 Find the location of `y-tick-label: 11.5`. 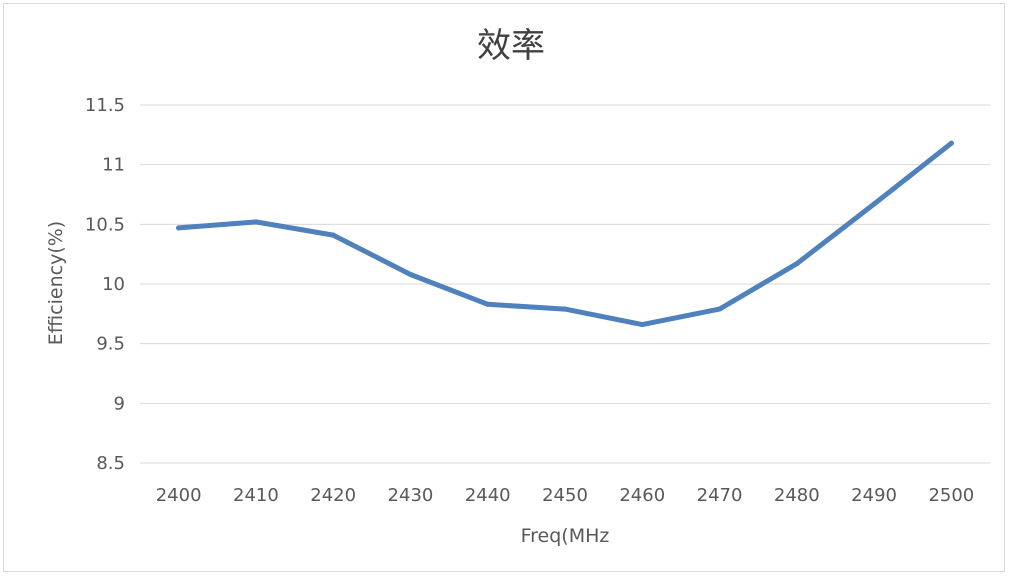

y-tick-label: 11.5 is located at coordinates (105, 105).